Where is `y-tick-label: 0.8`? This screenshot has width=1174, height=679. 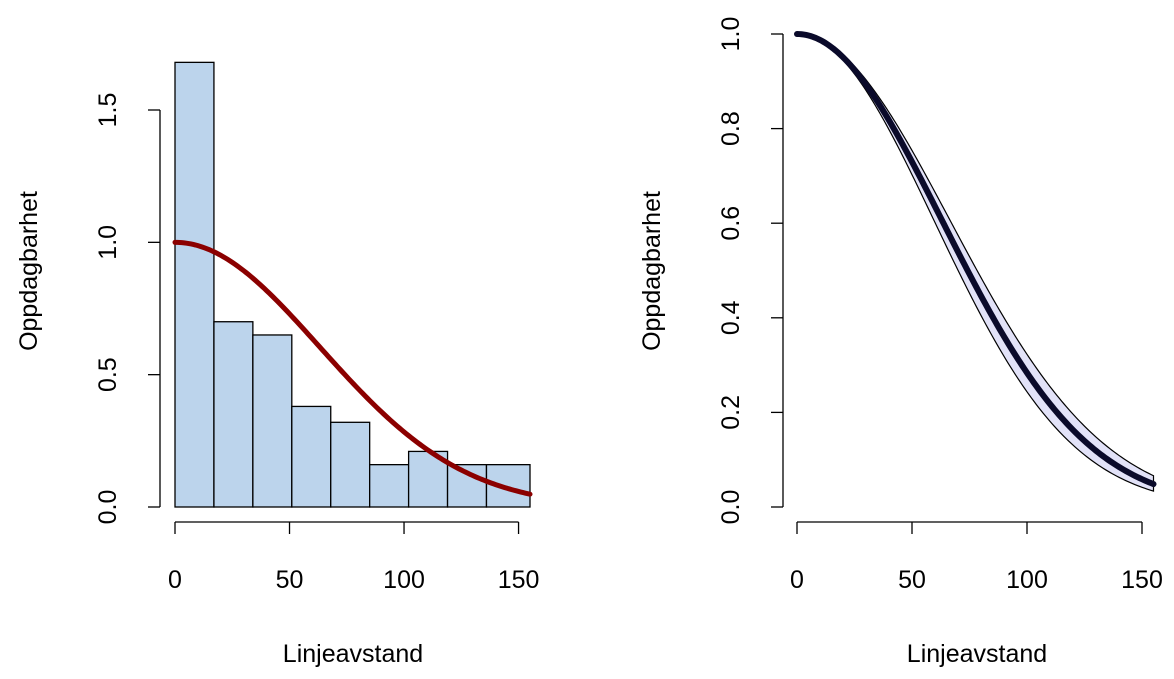 y-tick-label: 0.8 is located at coordinates (731, 128).